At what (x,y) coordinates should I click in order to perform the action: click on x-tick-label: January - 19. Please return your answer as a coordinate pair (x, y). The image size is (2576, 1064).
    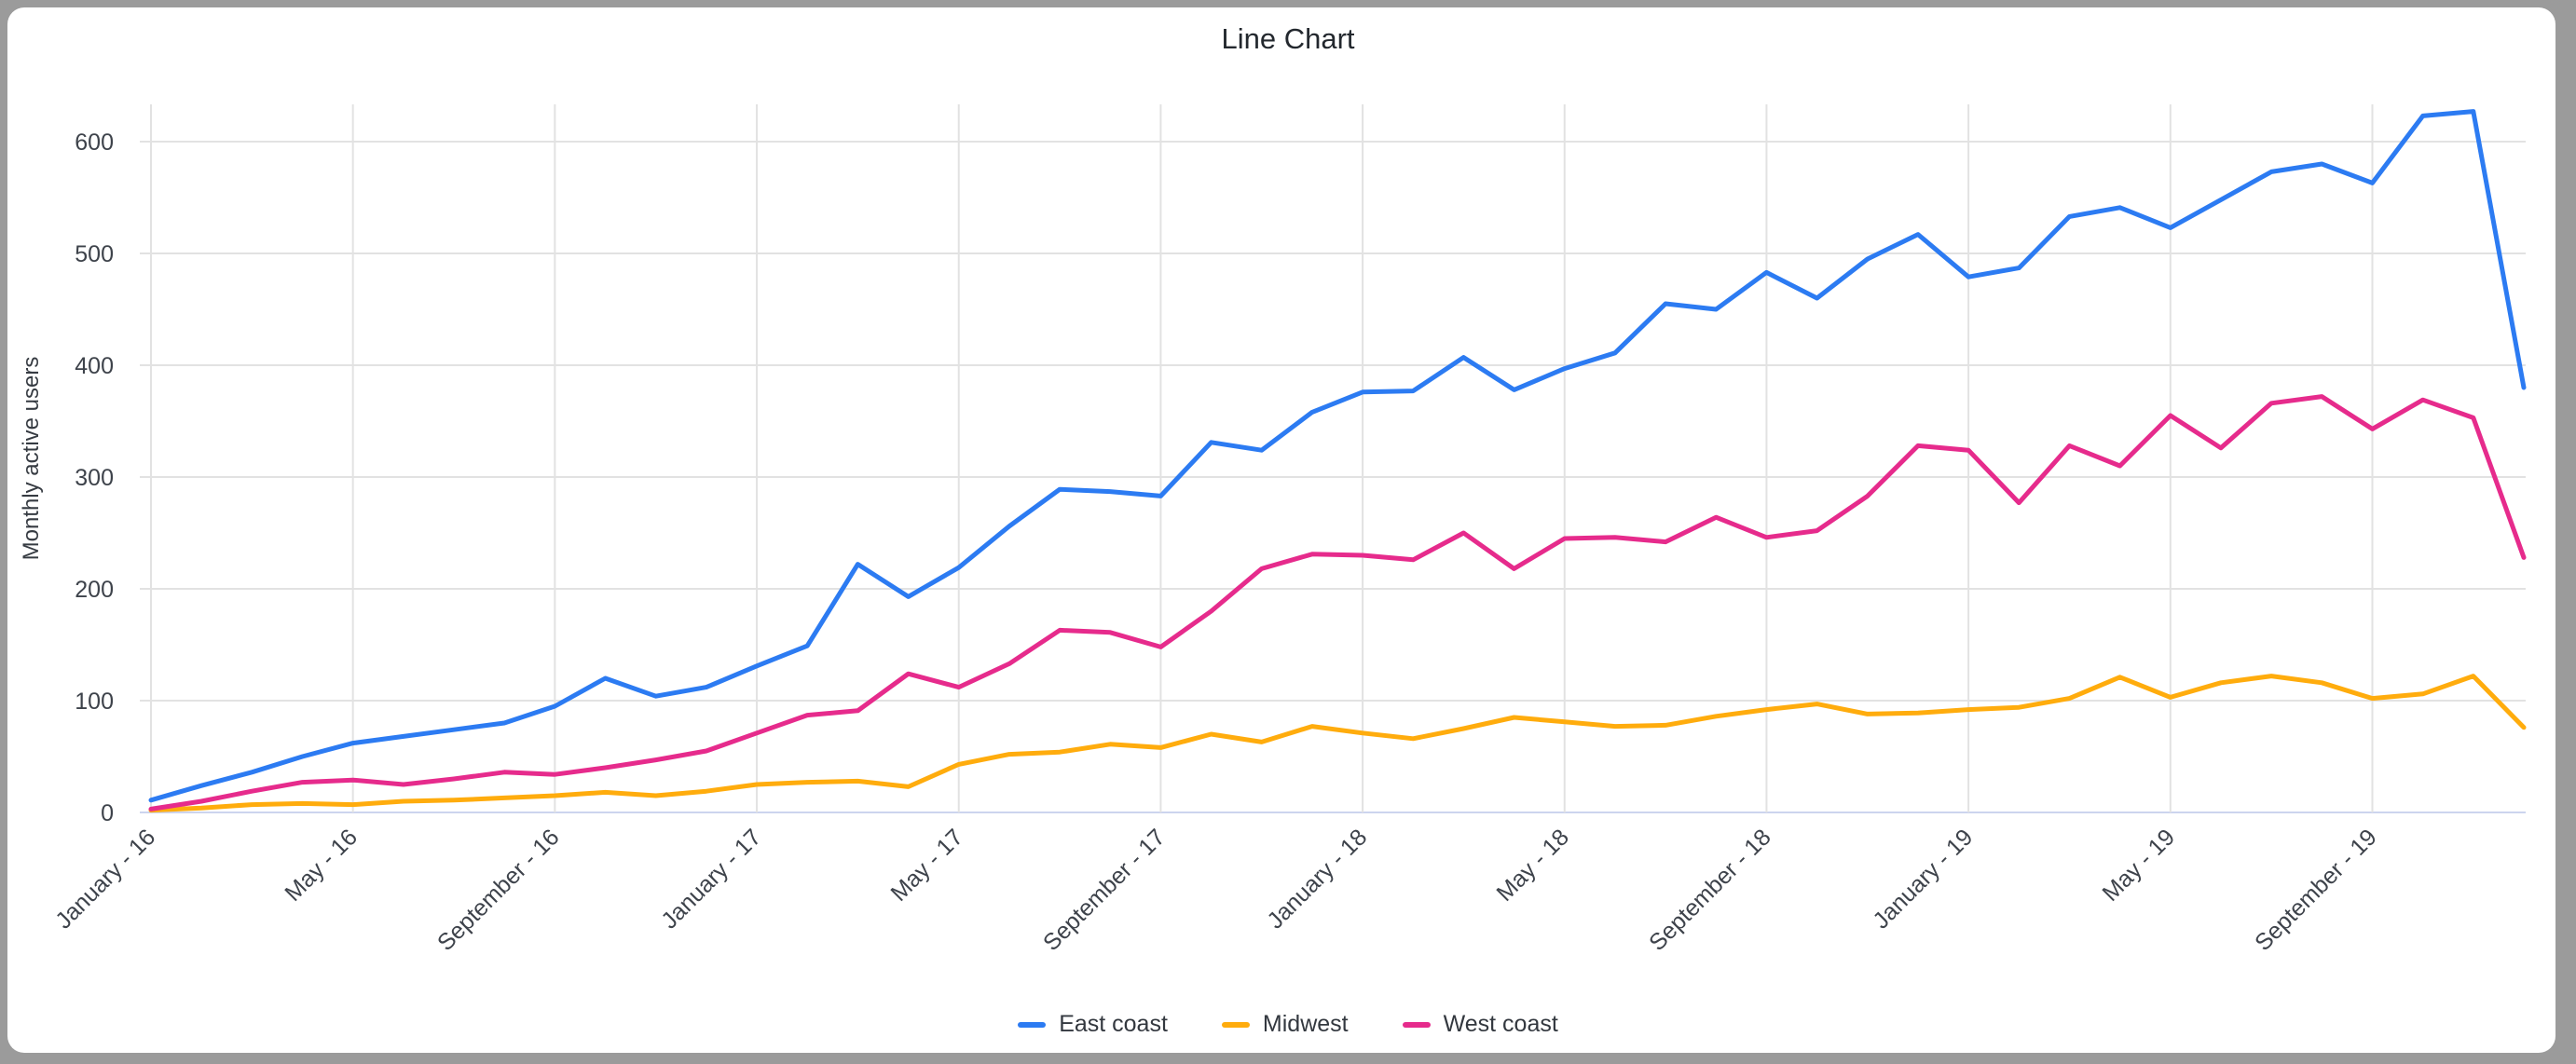
    Looking at the image, I should click on (1923, 879).